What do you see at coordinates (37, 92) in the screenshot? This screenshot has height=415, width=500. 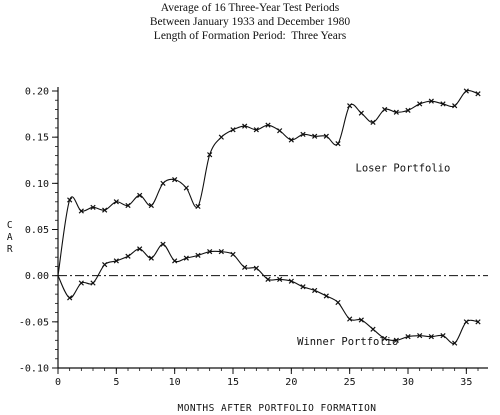 I see `y-tick-label: 0.20` at bounding box center [37, 92].